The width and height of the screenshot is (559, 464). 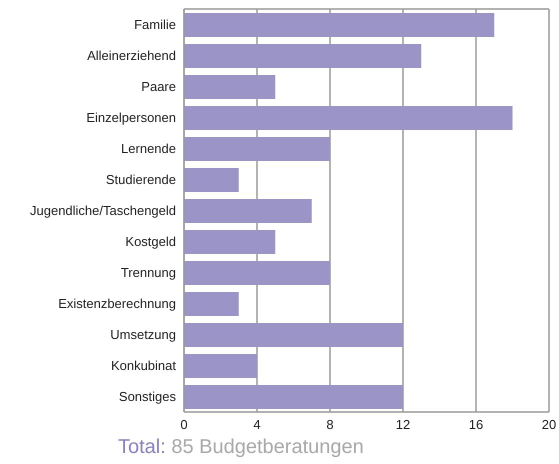 I want to click on y-tick-label: Trennung, so click(x=148, y=272).